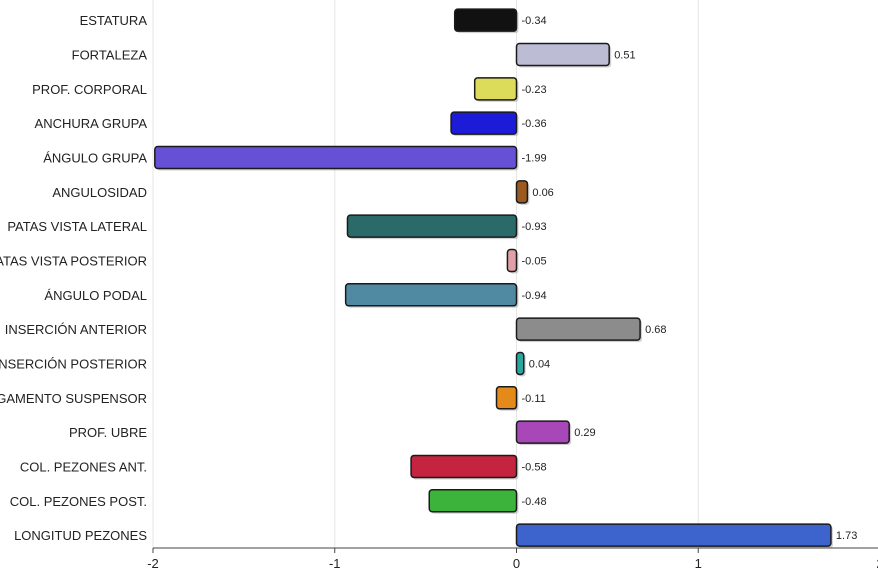 The width and height of the screenshot is (878, 578). I want to click on value-label: 0.68, so click(655, 330).